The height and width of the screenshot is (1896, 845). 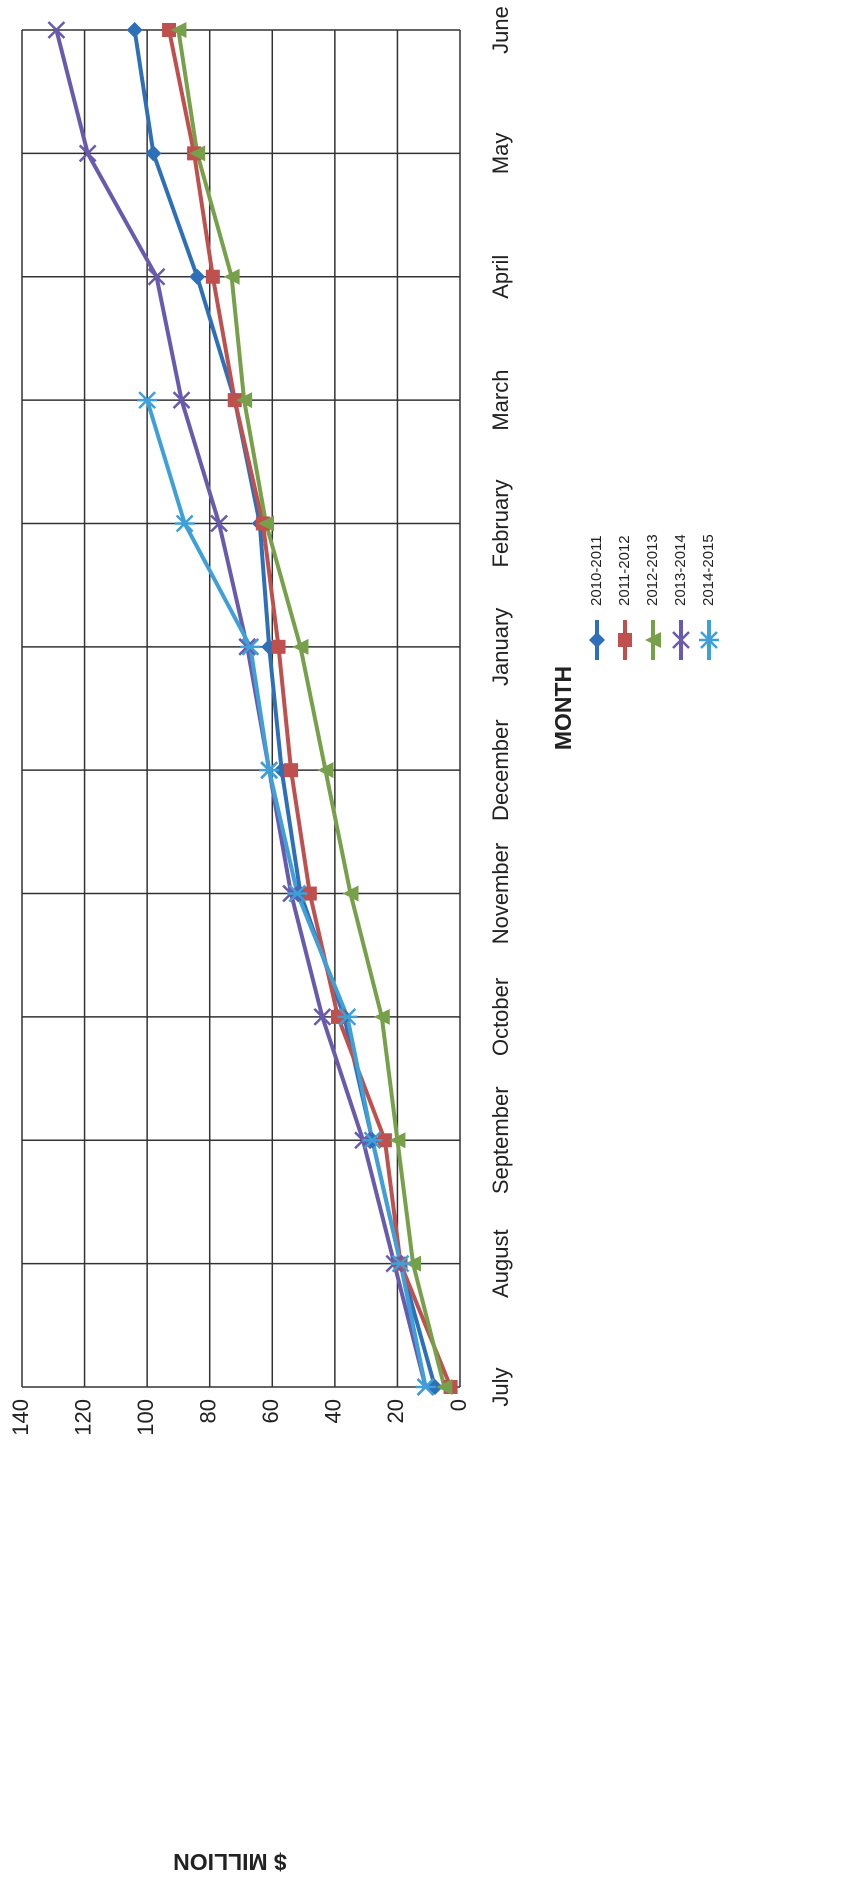 What do you see at coordinates (230, 1862) in the screenshot?
I see `y-axis-title: $ MILLION` at bounding box center [230, 1862].